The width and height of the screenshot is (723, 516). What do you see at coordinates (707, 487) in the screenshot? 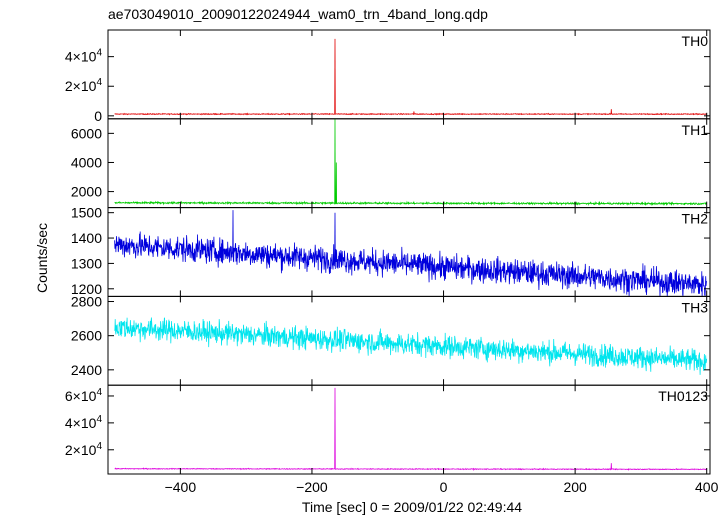
I see `x-tick-label: 400` at bounding box center [707, 487].